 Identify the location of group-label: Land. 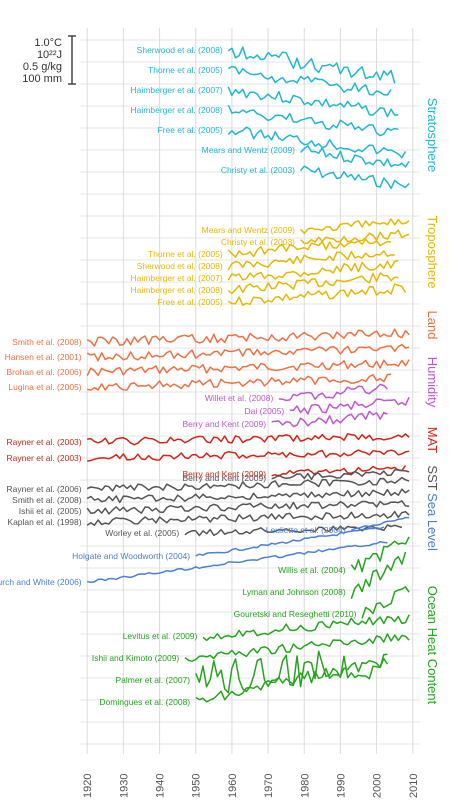
(432, 325).